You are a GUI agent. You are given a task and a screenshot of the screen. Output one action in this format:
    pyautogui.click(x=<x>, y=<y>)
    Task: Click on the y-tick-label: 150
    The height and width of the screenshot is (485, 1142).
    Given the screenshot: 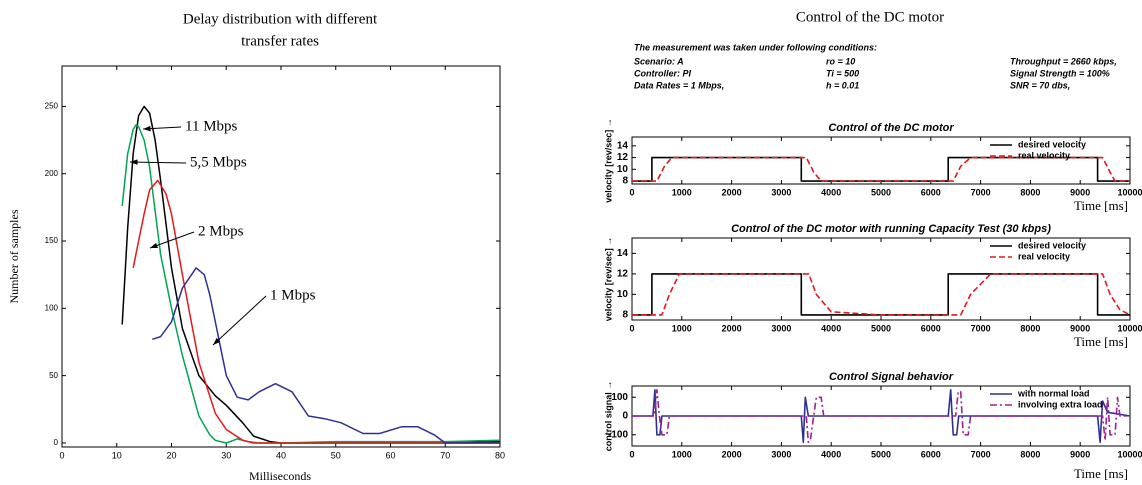 What is the action you would take?
    pyautogui.click(x=52, y=240)
    